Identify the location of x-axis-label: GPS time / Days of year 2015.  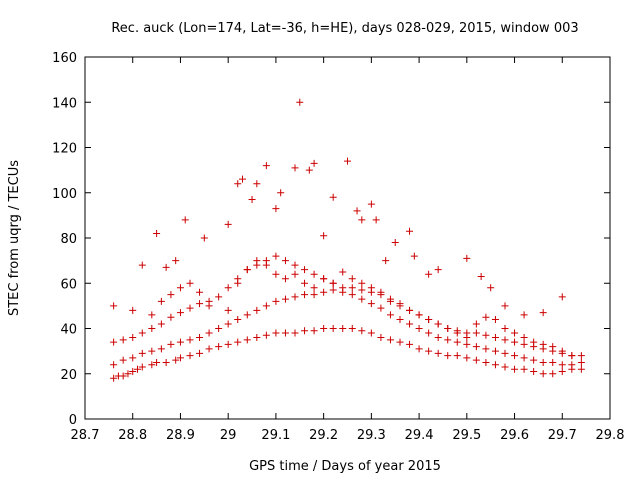
(345, 466).